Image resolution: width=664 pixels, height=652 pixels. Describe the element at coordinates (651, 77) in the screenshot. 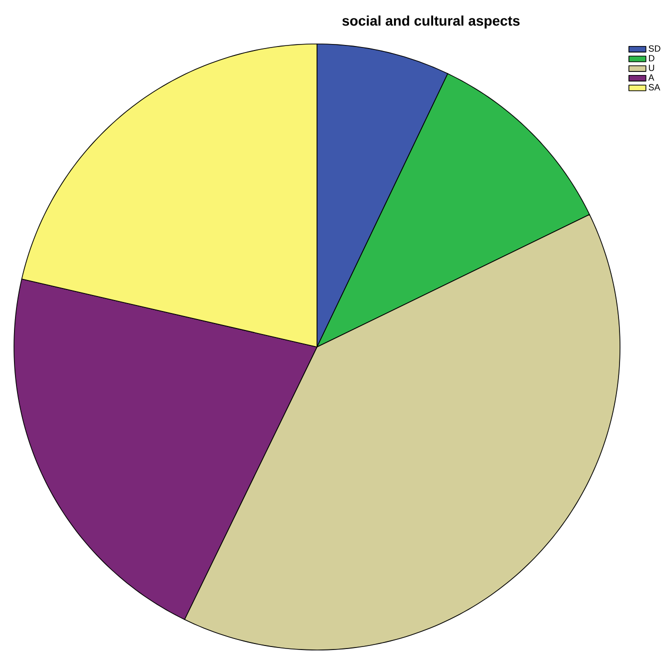

I see `legend-label: A` at that location.